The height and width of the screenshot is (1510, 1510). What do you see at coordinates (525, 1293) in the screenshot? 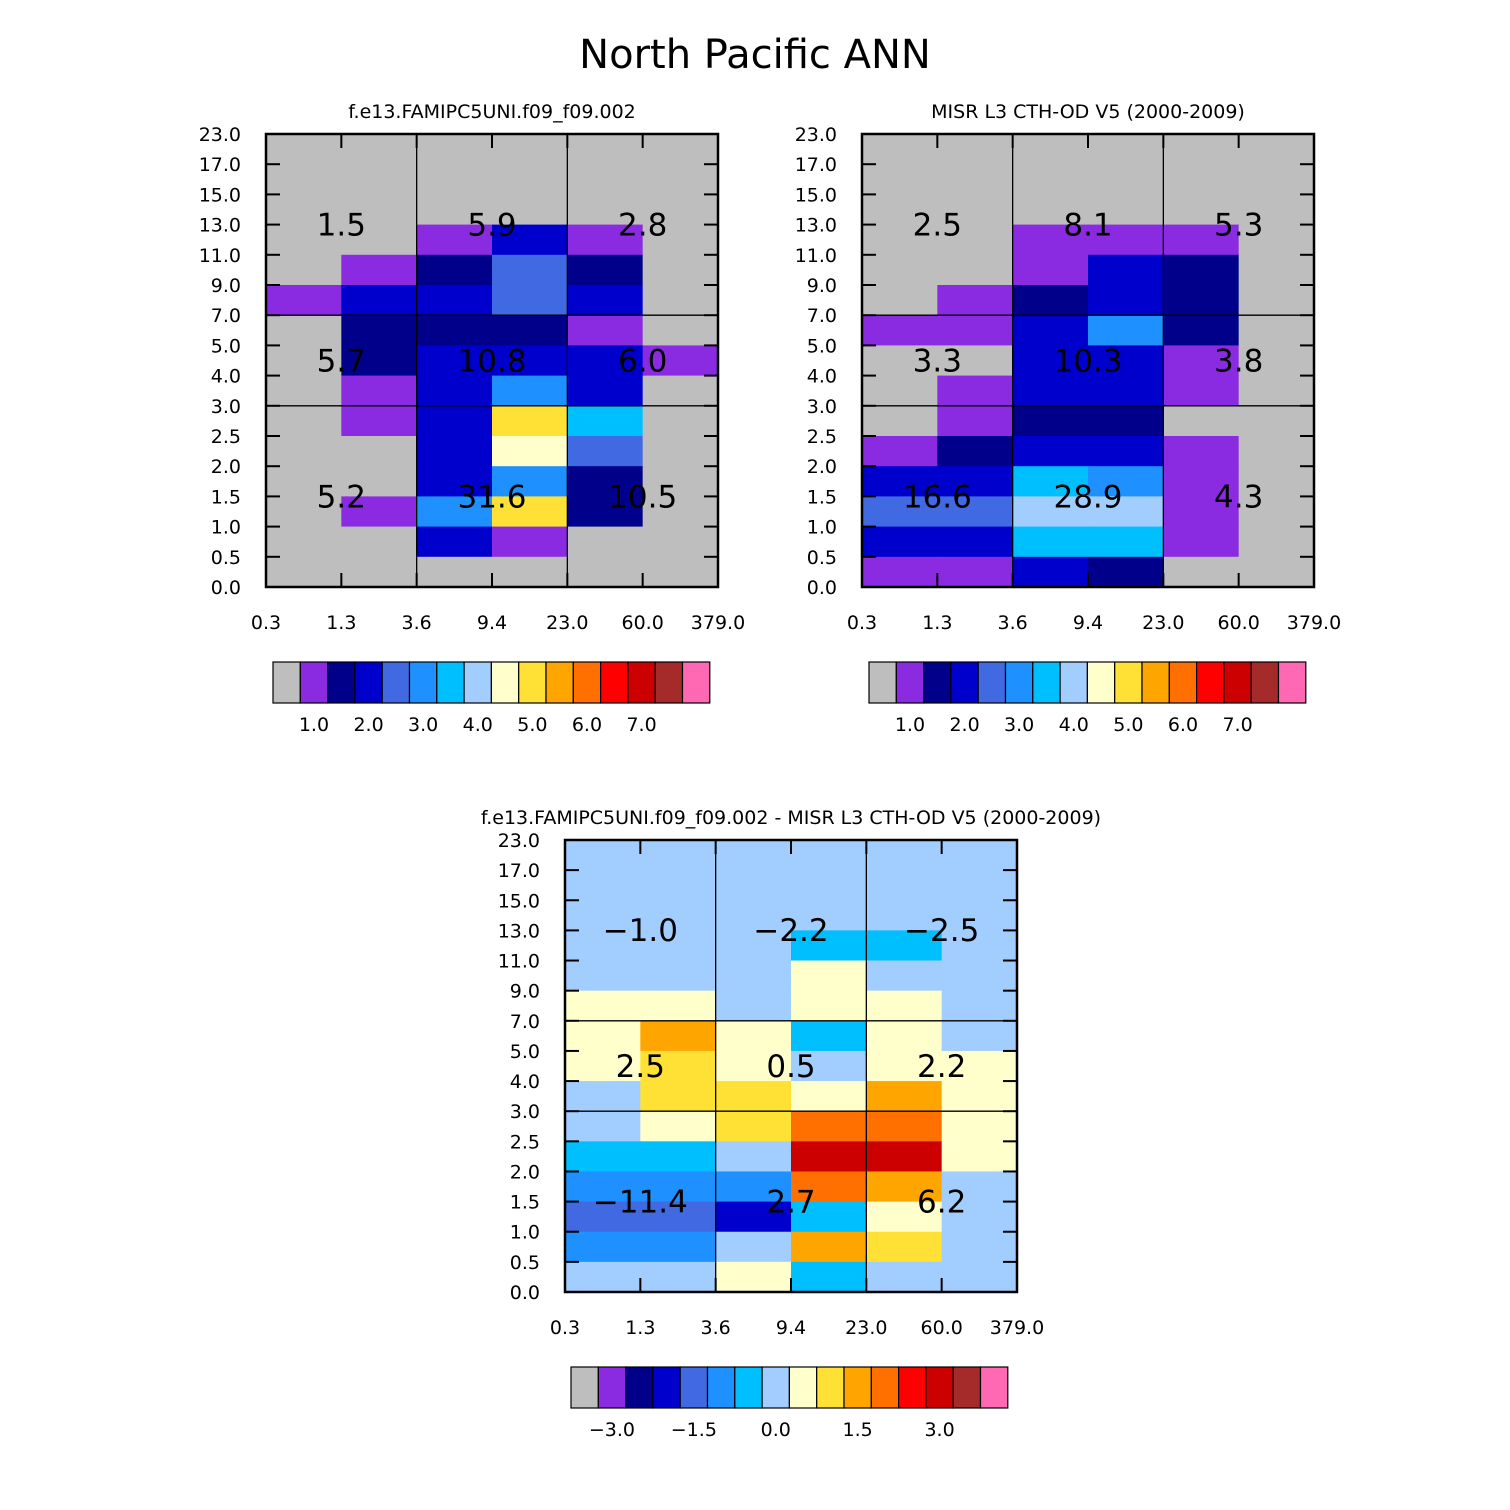
I see `y-tick-label: 0.0` at bounding box center [525, 1293].